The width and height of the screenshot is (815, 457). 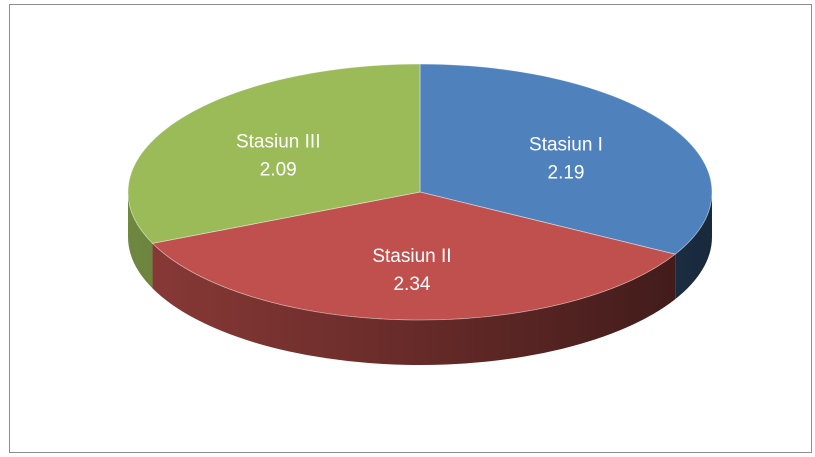 What do you see at coordinates (140, 240) in the screenshot?
I see `slice-side-stasiun-iii` at bounding box center [140, 240].